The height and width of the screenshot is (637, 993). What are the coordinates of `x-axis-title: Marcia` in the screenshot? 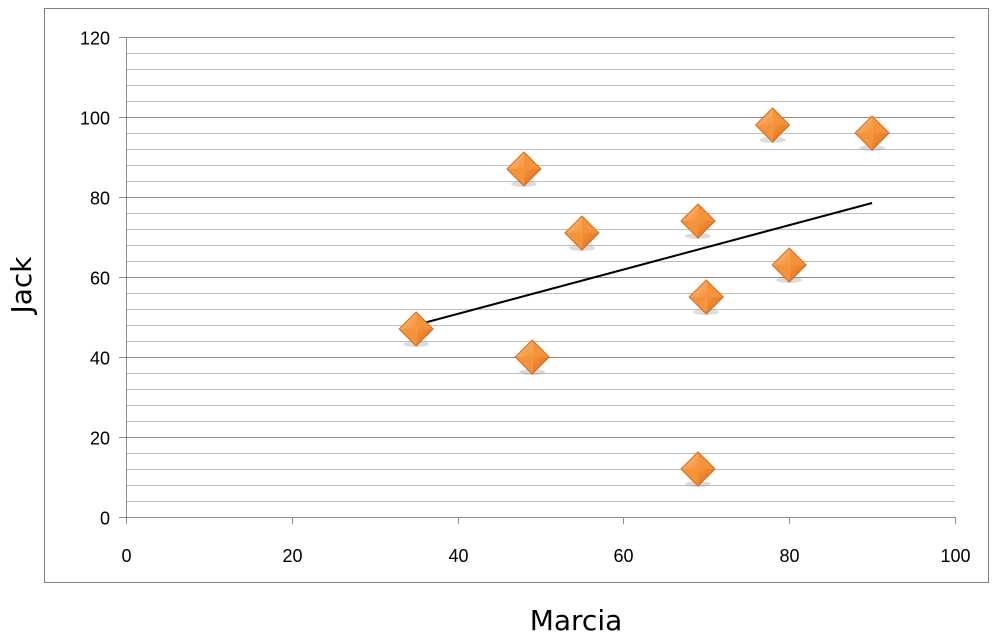 It's located at (576, 620).